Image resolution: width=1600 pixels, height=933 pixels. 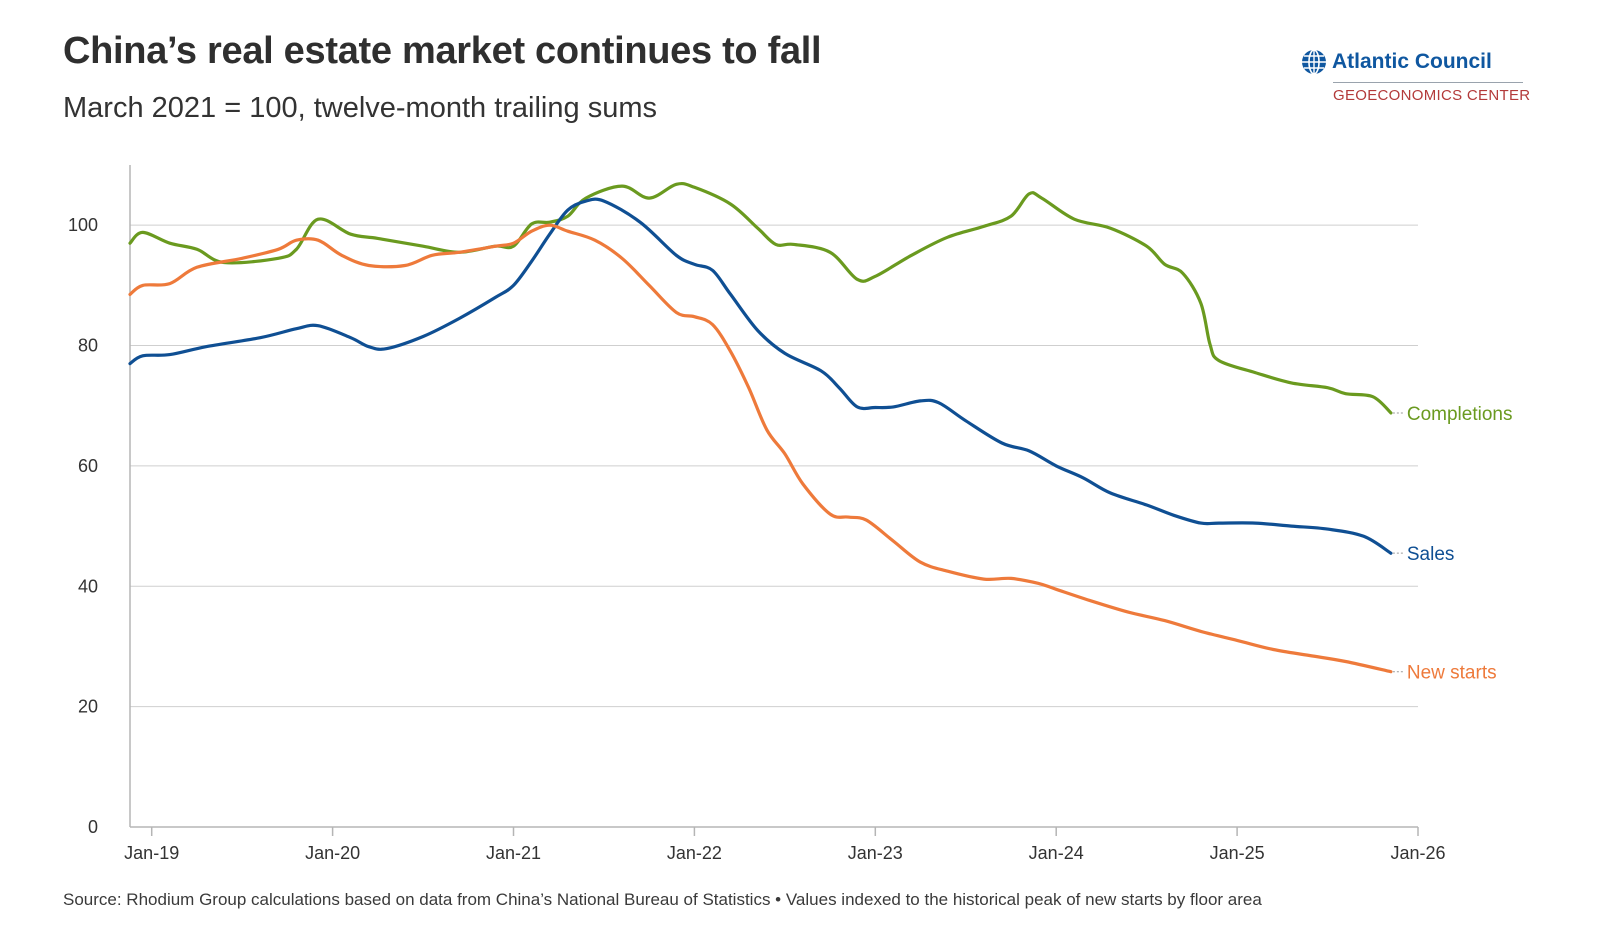 What do you see at coordinates (1412, 61) in the screenshot?
I see `logo-name: Atlantic Council` at bounding box center [1412, 61].